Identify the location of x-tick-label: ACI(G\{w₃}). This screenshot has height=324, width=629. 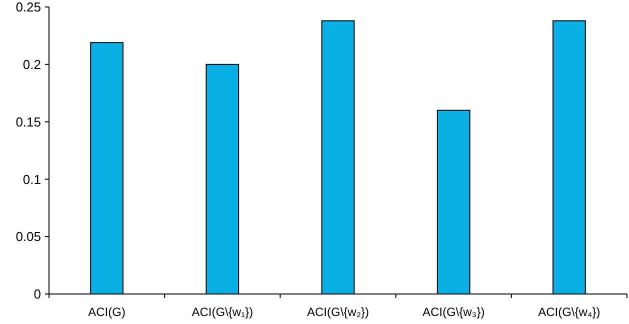
(453, 312).